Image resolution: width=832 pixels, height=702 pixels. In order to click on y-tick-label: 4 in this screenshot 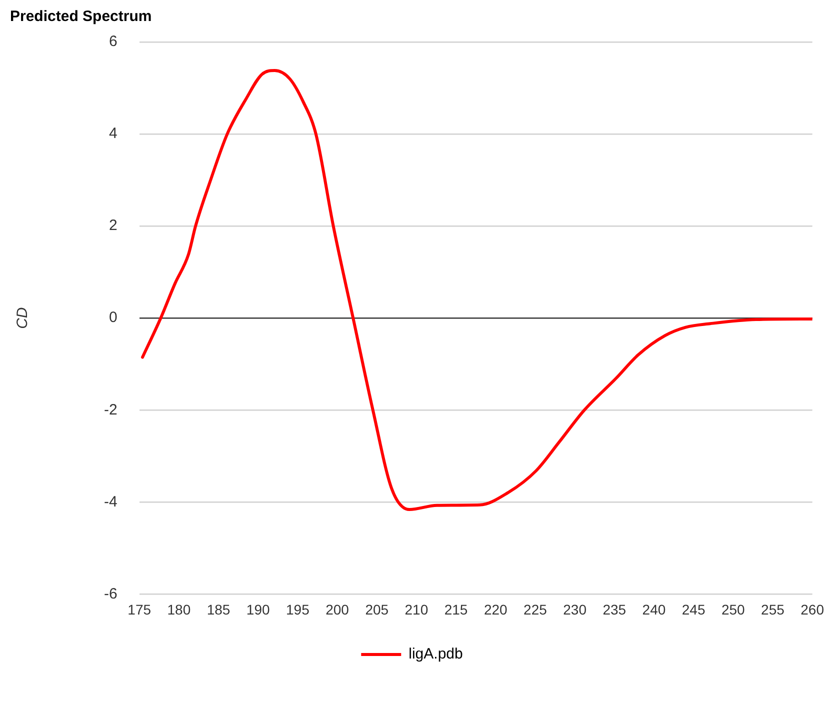, I will do `click(113, 133)`.